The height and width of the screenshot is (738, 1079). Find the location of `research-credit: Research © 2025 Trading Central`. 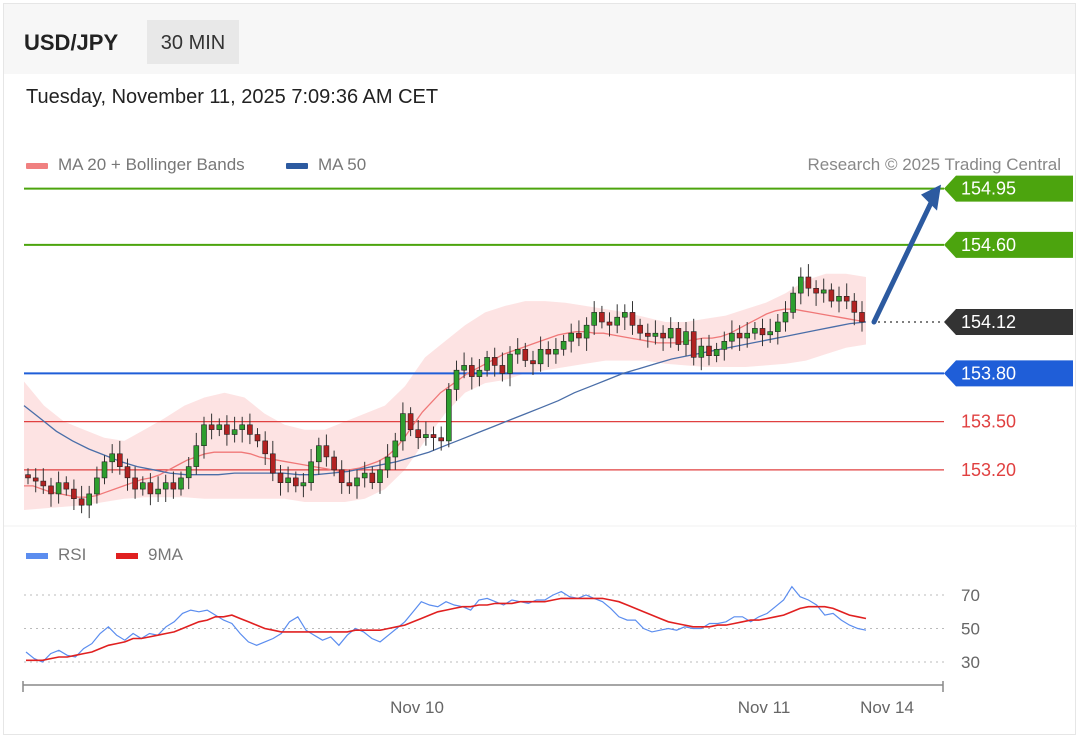

research-credit: Research © 2025 Trading Central is located at coordinates (934, 164).